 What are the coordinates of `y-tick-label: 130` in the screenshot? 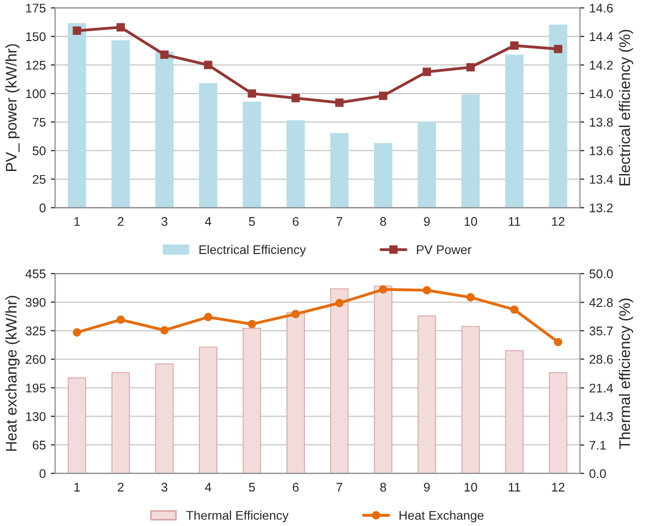 It's located at (36, 416).